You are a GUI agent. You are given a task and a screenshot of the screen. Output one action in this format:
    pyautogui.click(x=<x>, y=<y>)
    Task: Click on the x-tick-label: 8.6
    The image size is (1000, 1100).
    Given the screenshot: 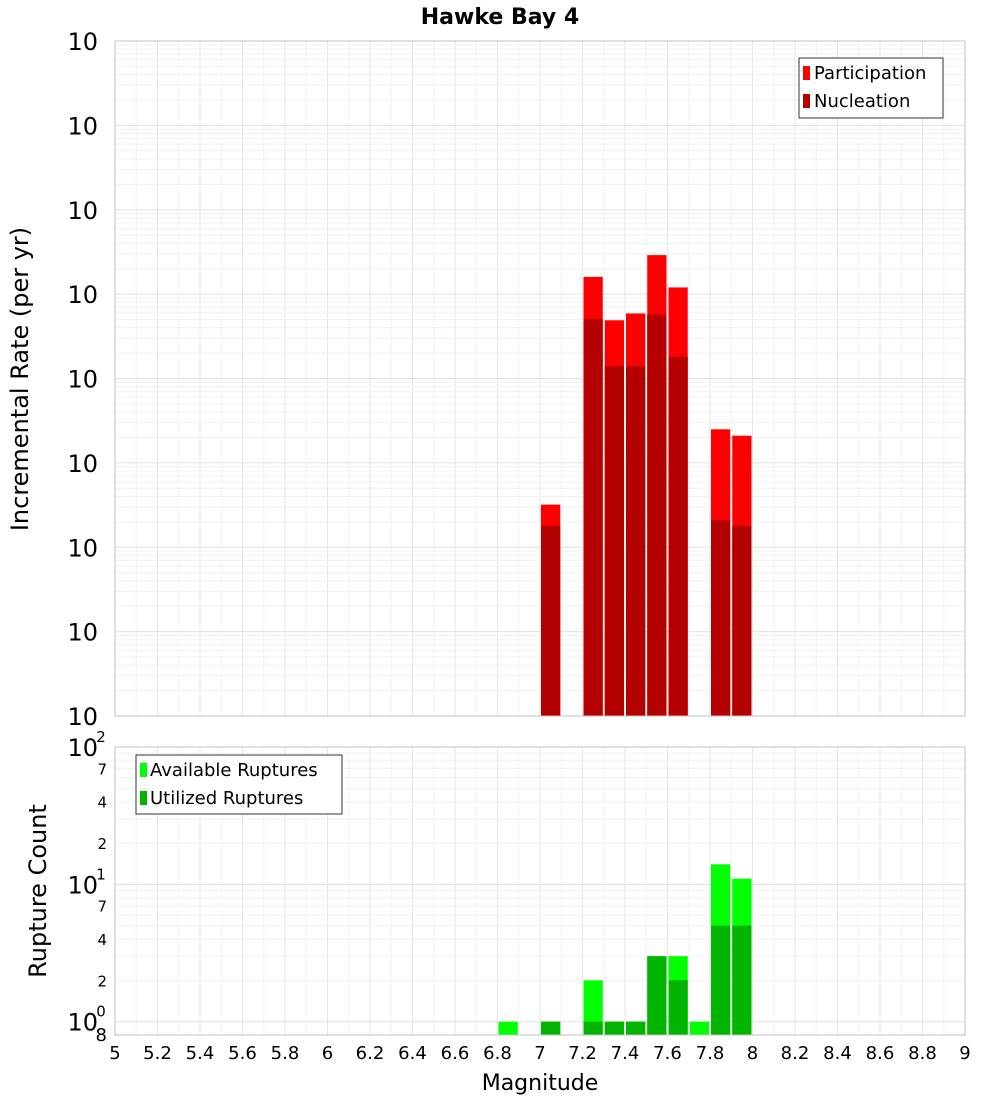 What is the action you would take?
    pyautogui.click(x=880, y=1053)
    